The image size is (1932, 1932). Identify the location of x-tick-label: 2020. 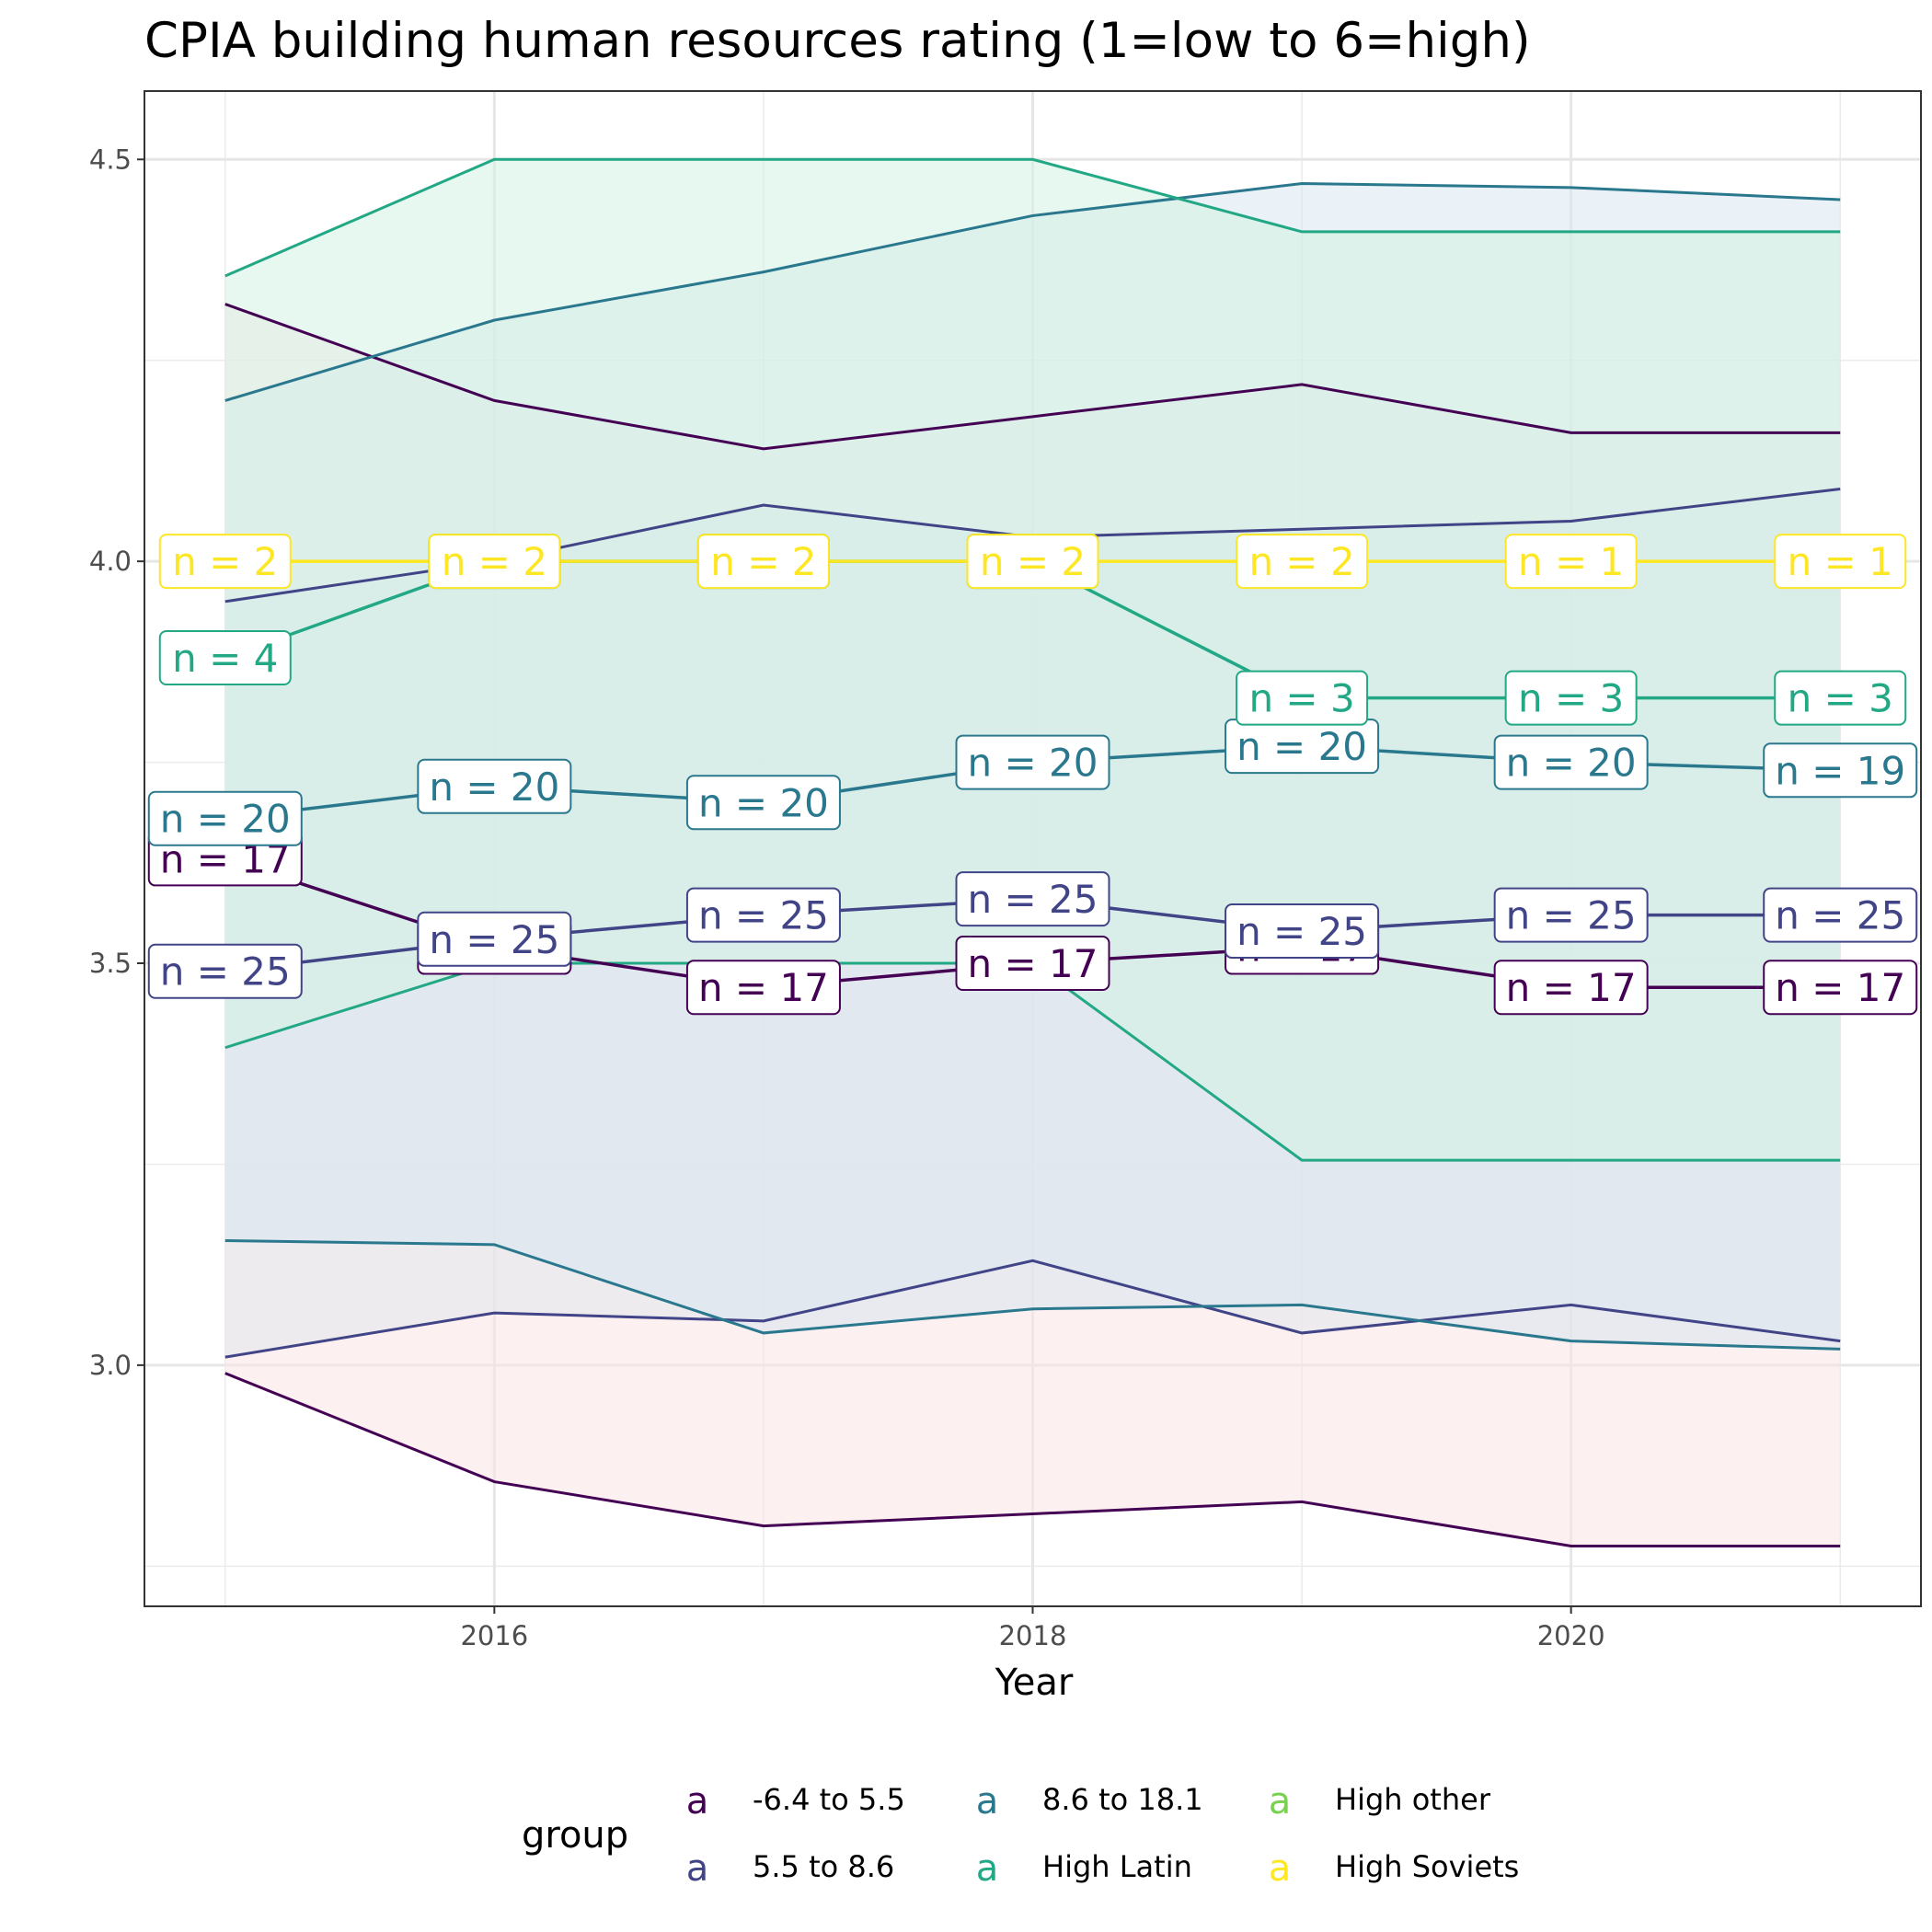
(1571, 1635).